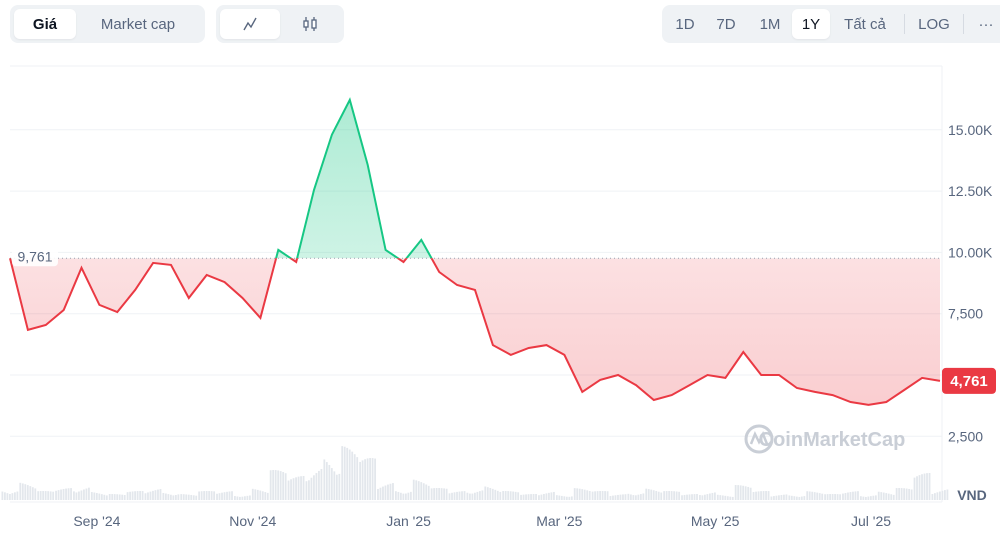  What do you see at coordinates (972, 495) in the screenshot?
I see `currency-label: VND` at bounding box center [972, 495].